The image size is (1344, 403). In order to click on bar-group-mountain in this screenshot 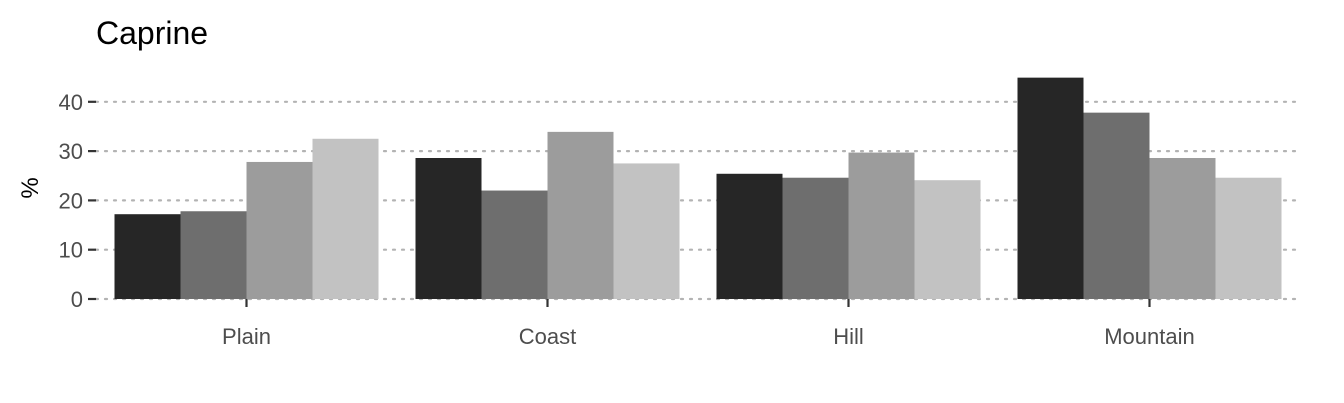, I will do `click(1149, 188)`.